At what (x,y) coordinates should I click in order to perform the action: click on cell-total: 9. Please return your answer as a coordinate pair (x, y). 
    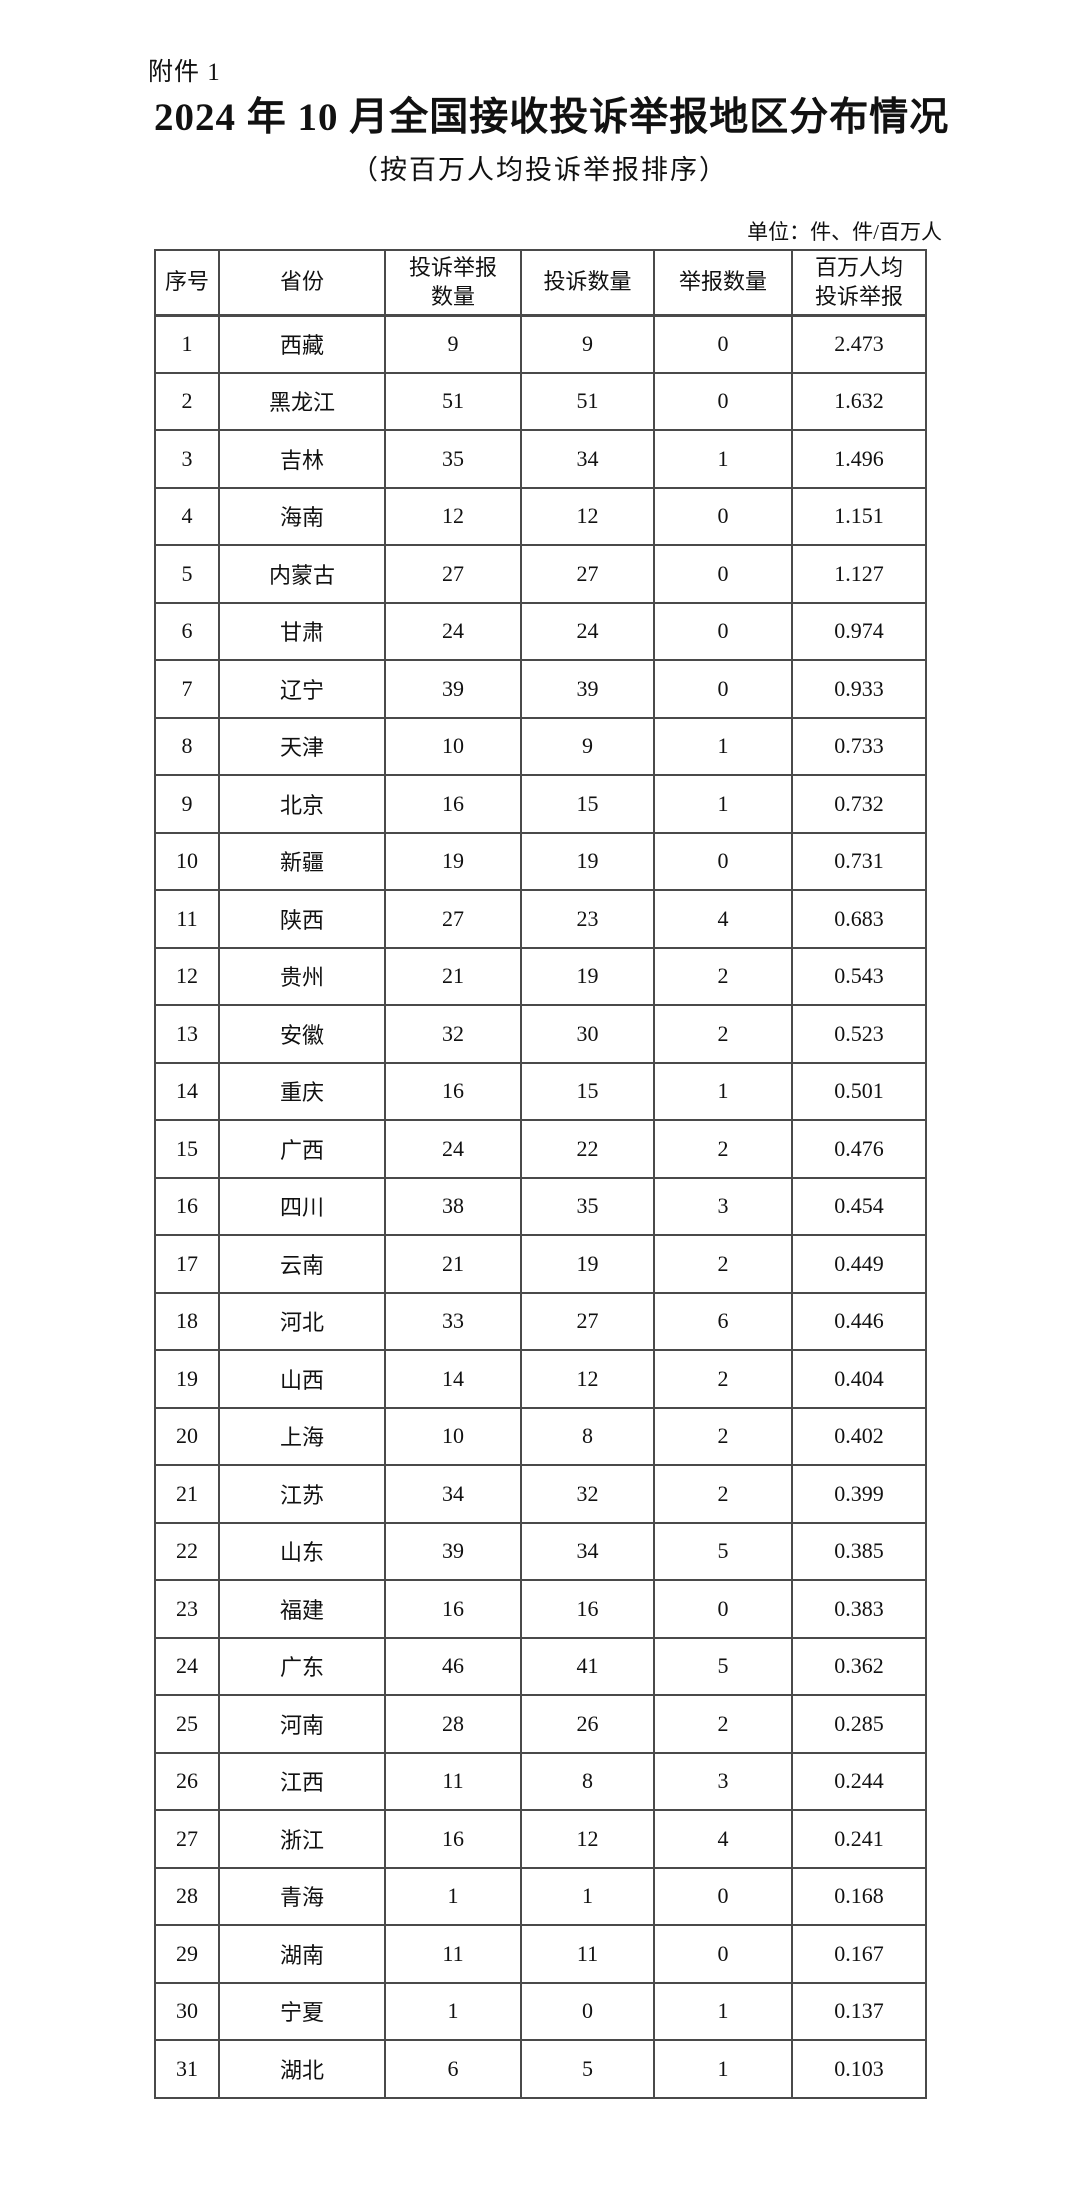
    Looking at the image, I should click on (453, 344).